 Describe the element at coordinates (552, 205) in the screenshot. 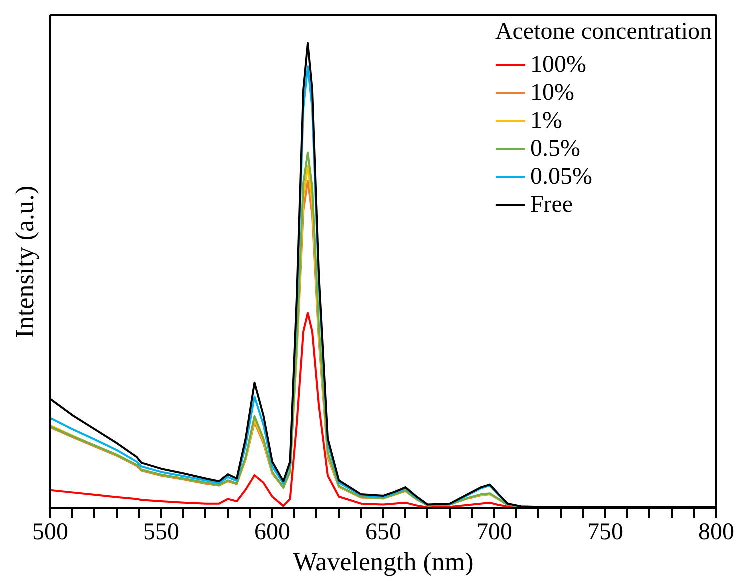

I see `legend-label: Free` at that location.